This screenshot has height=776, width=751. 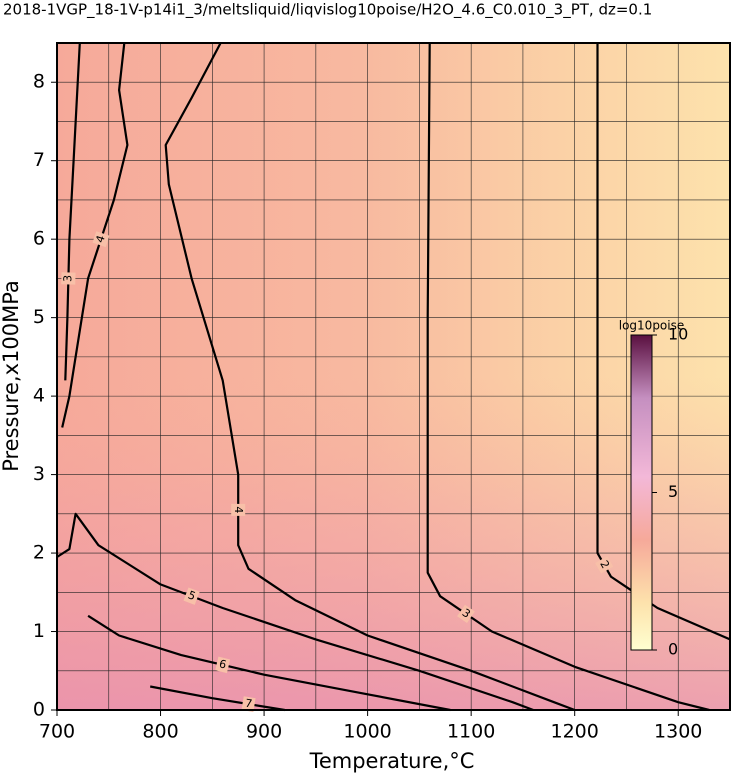 What do you see at coordinates (641, 492) in the screenshot?
I see `colorbar` at bounding box center [641, 492].